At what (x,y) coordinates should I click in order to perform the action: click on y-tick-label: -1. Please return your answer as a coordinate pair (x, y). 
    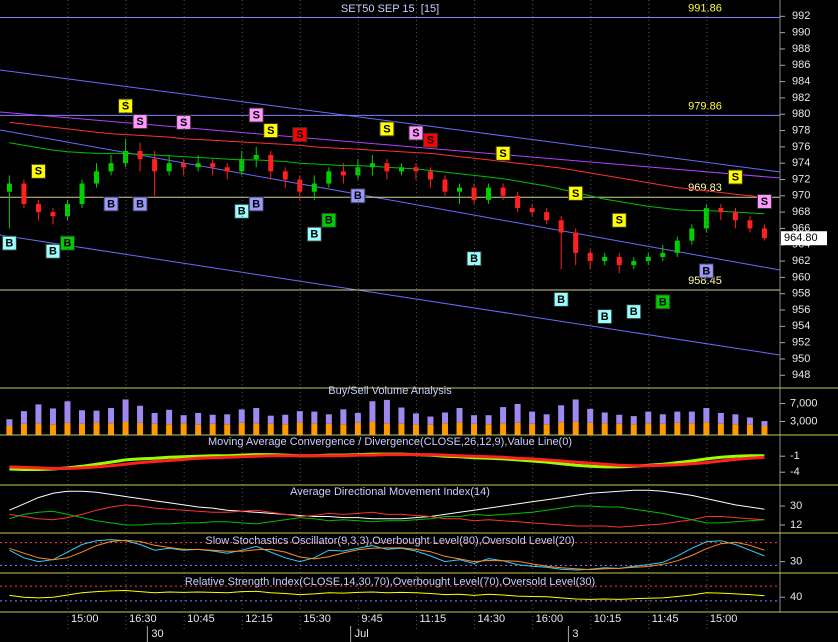
    Looking at the image, I should click on (795, 456).